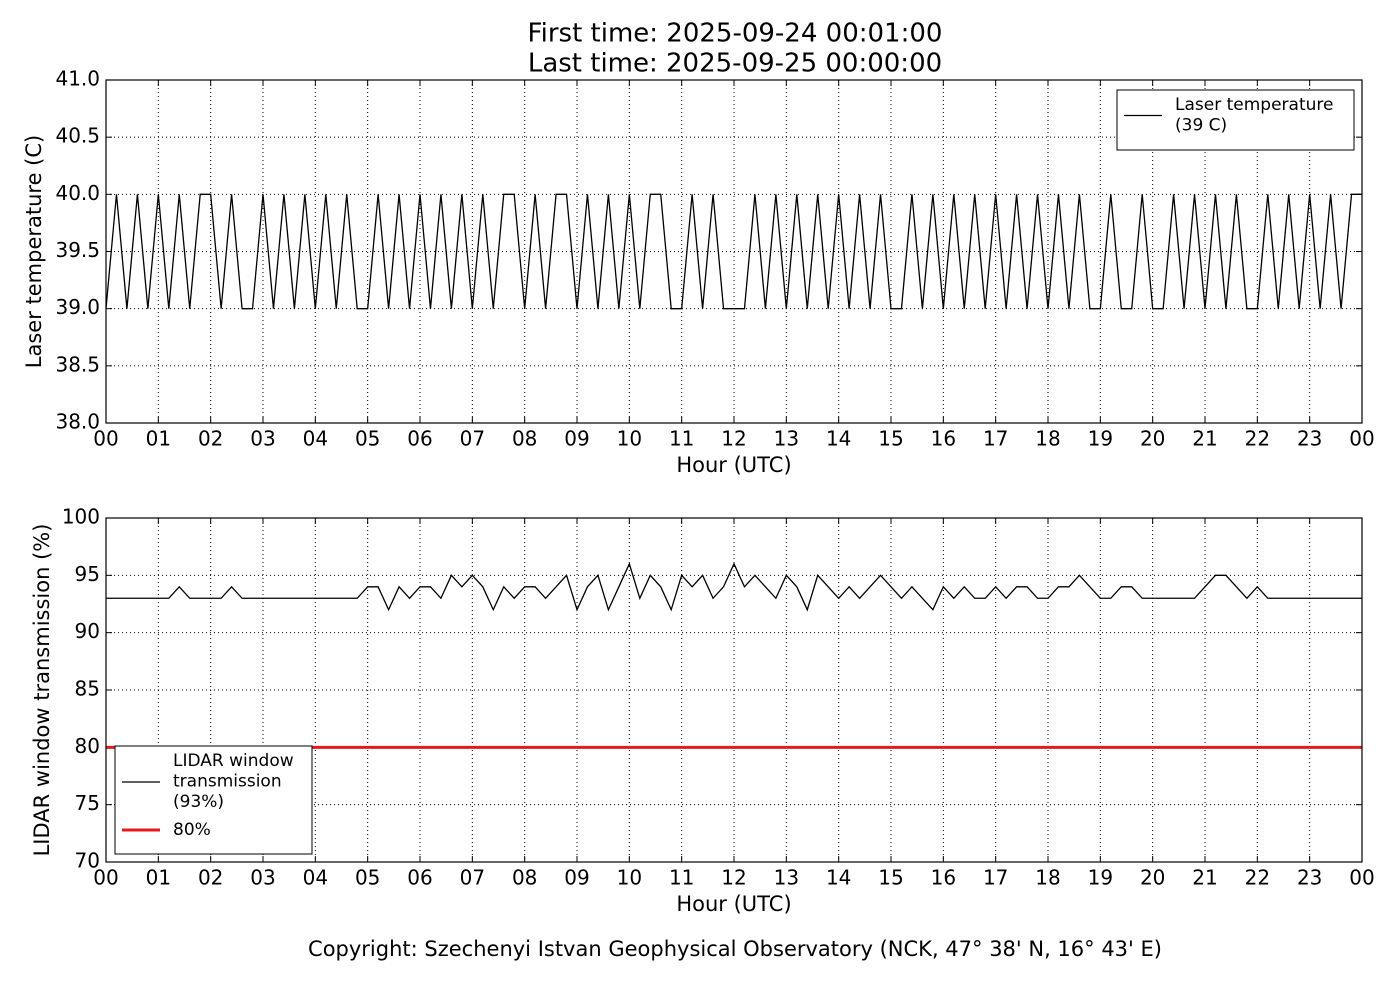 The height and width of the screenshot is (1000, 1400). I want to click on y-tick-label: 39.5, so click(77, 250).